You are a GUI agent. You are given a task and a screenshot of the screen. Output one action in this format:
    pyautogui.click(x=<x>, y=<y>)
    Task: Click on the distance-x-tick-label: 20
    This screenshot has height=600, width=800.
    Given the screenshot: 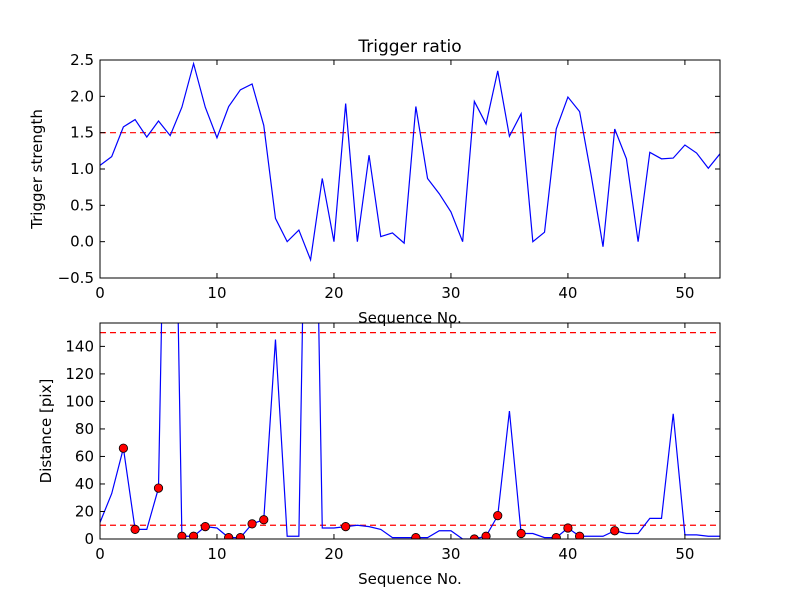 What is the action you would take?
    pyautogui.click(x=333, y=554)
    